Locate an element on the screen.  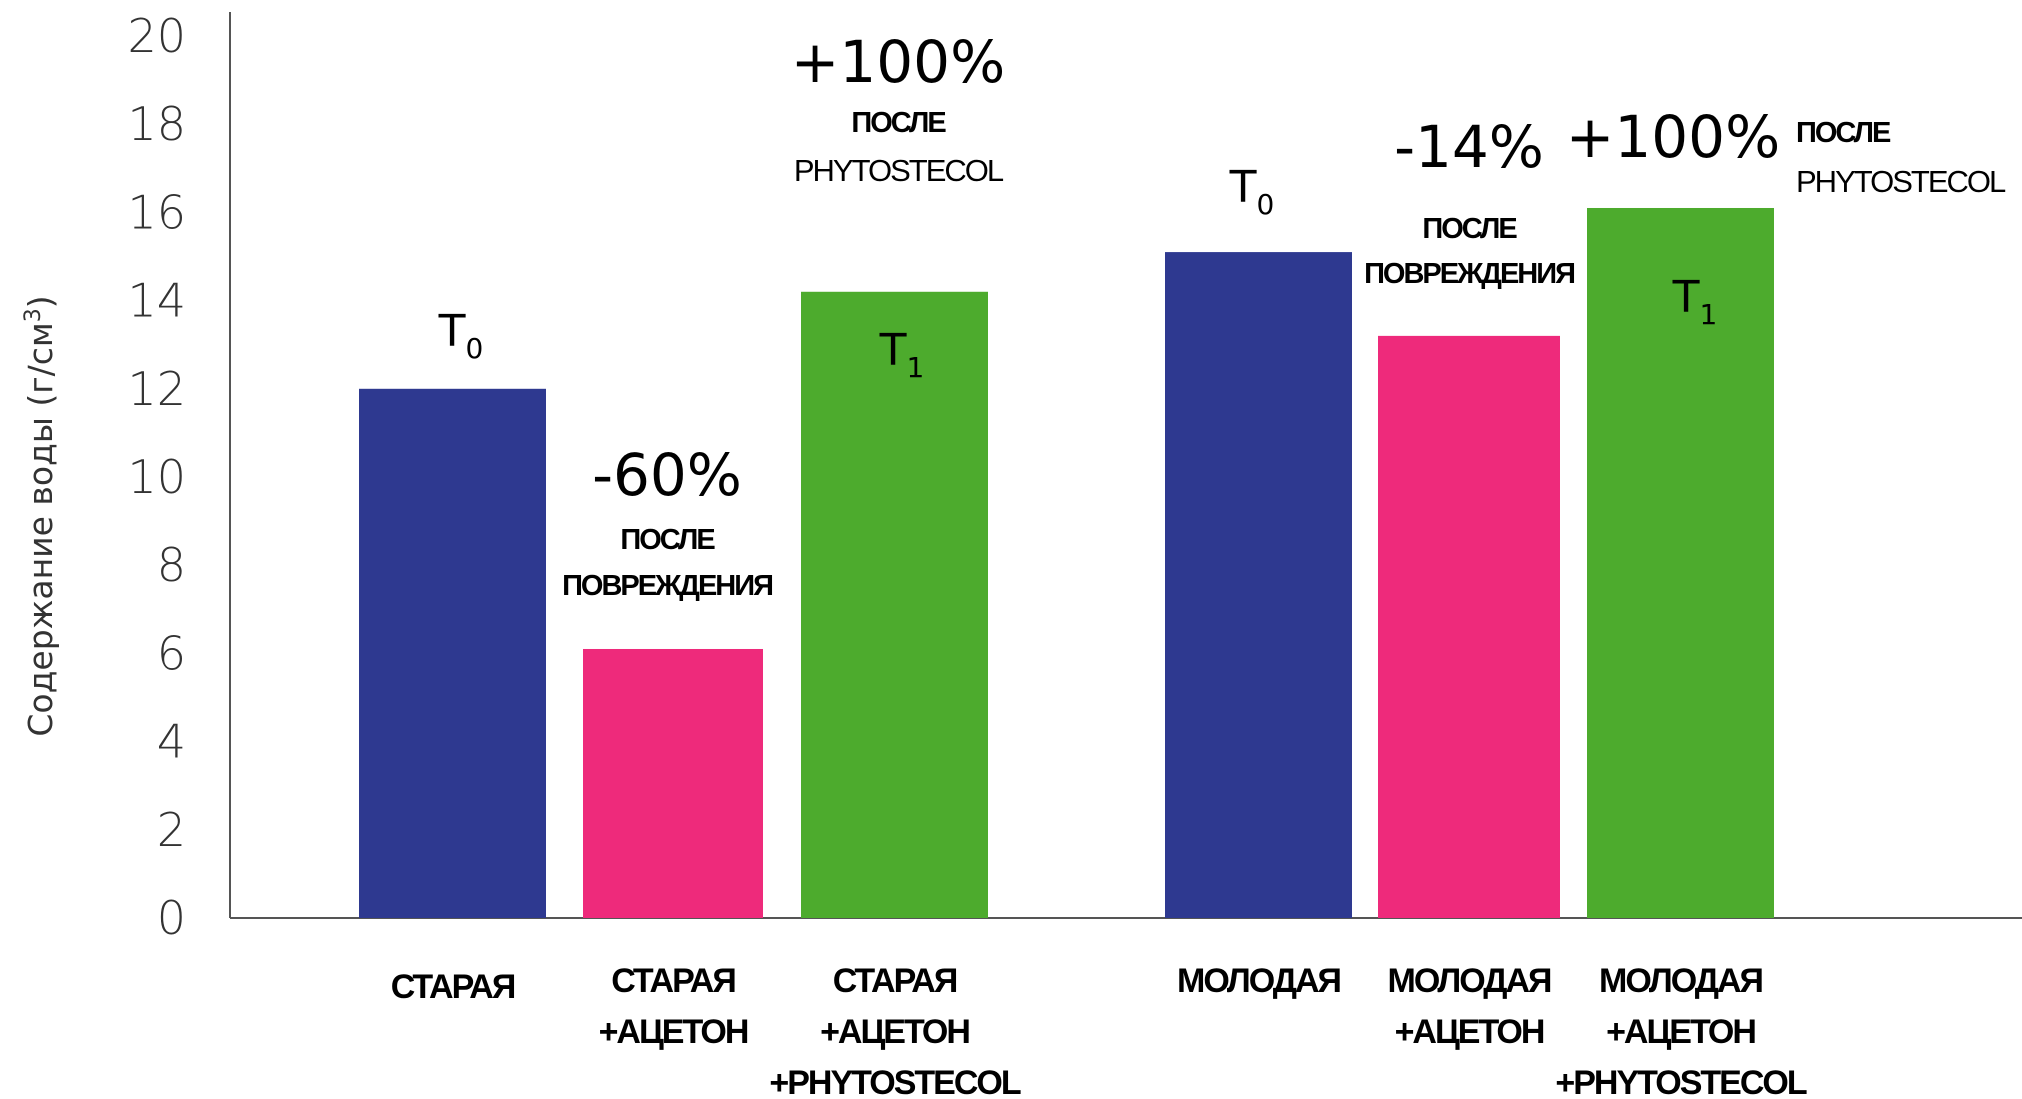
y-tick-label: 20 is located at coordinates (156, 36).